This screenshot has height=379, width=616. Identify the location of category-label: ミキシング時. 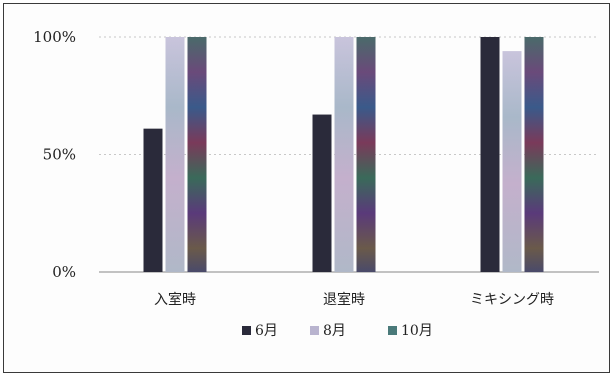
(512, 300).